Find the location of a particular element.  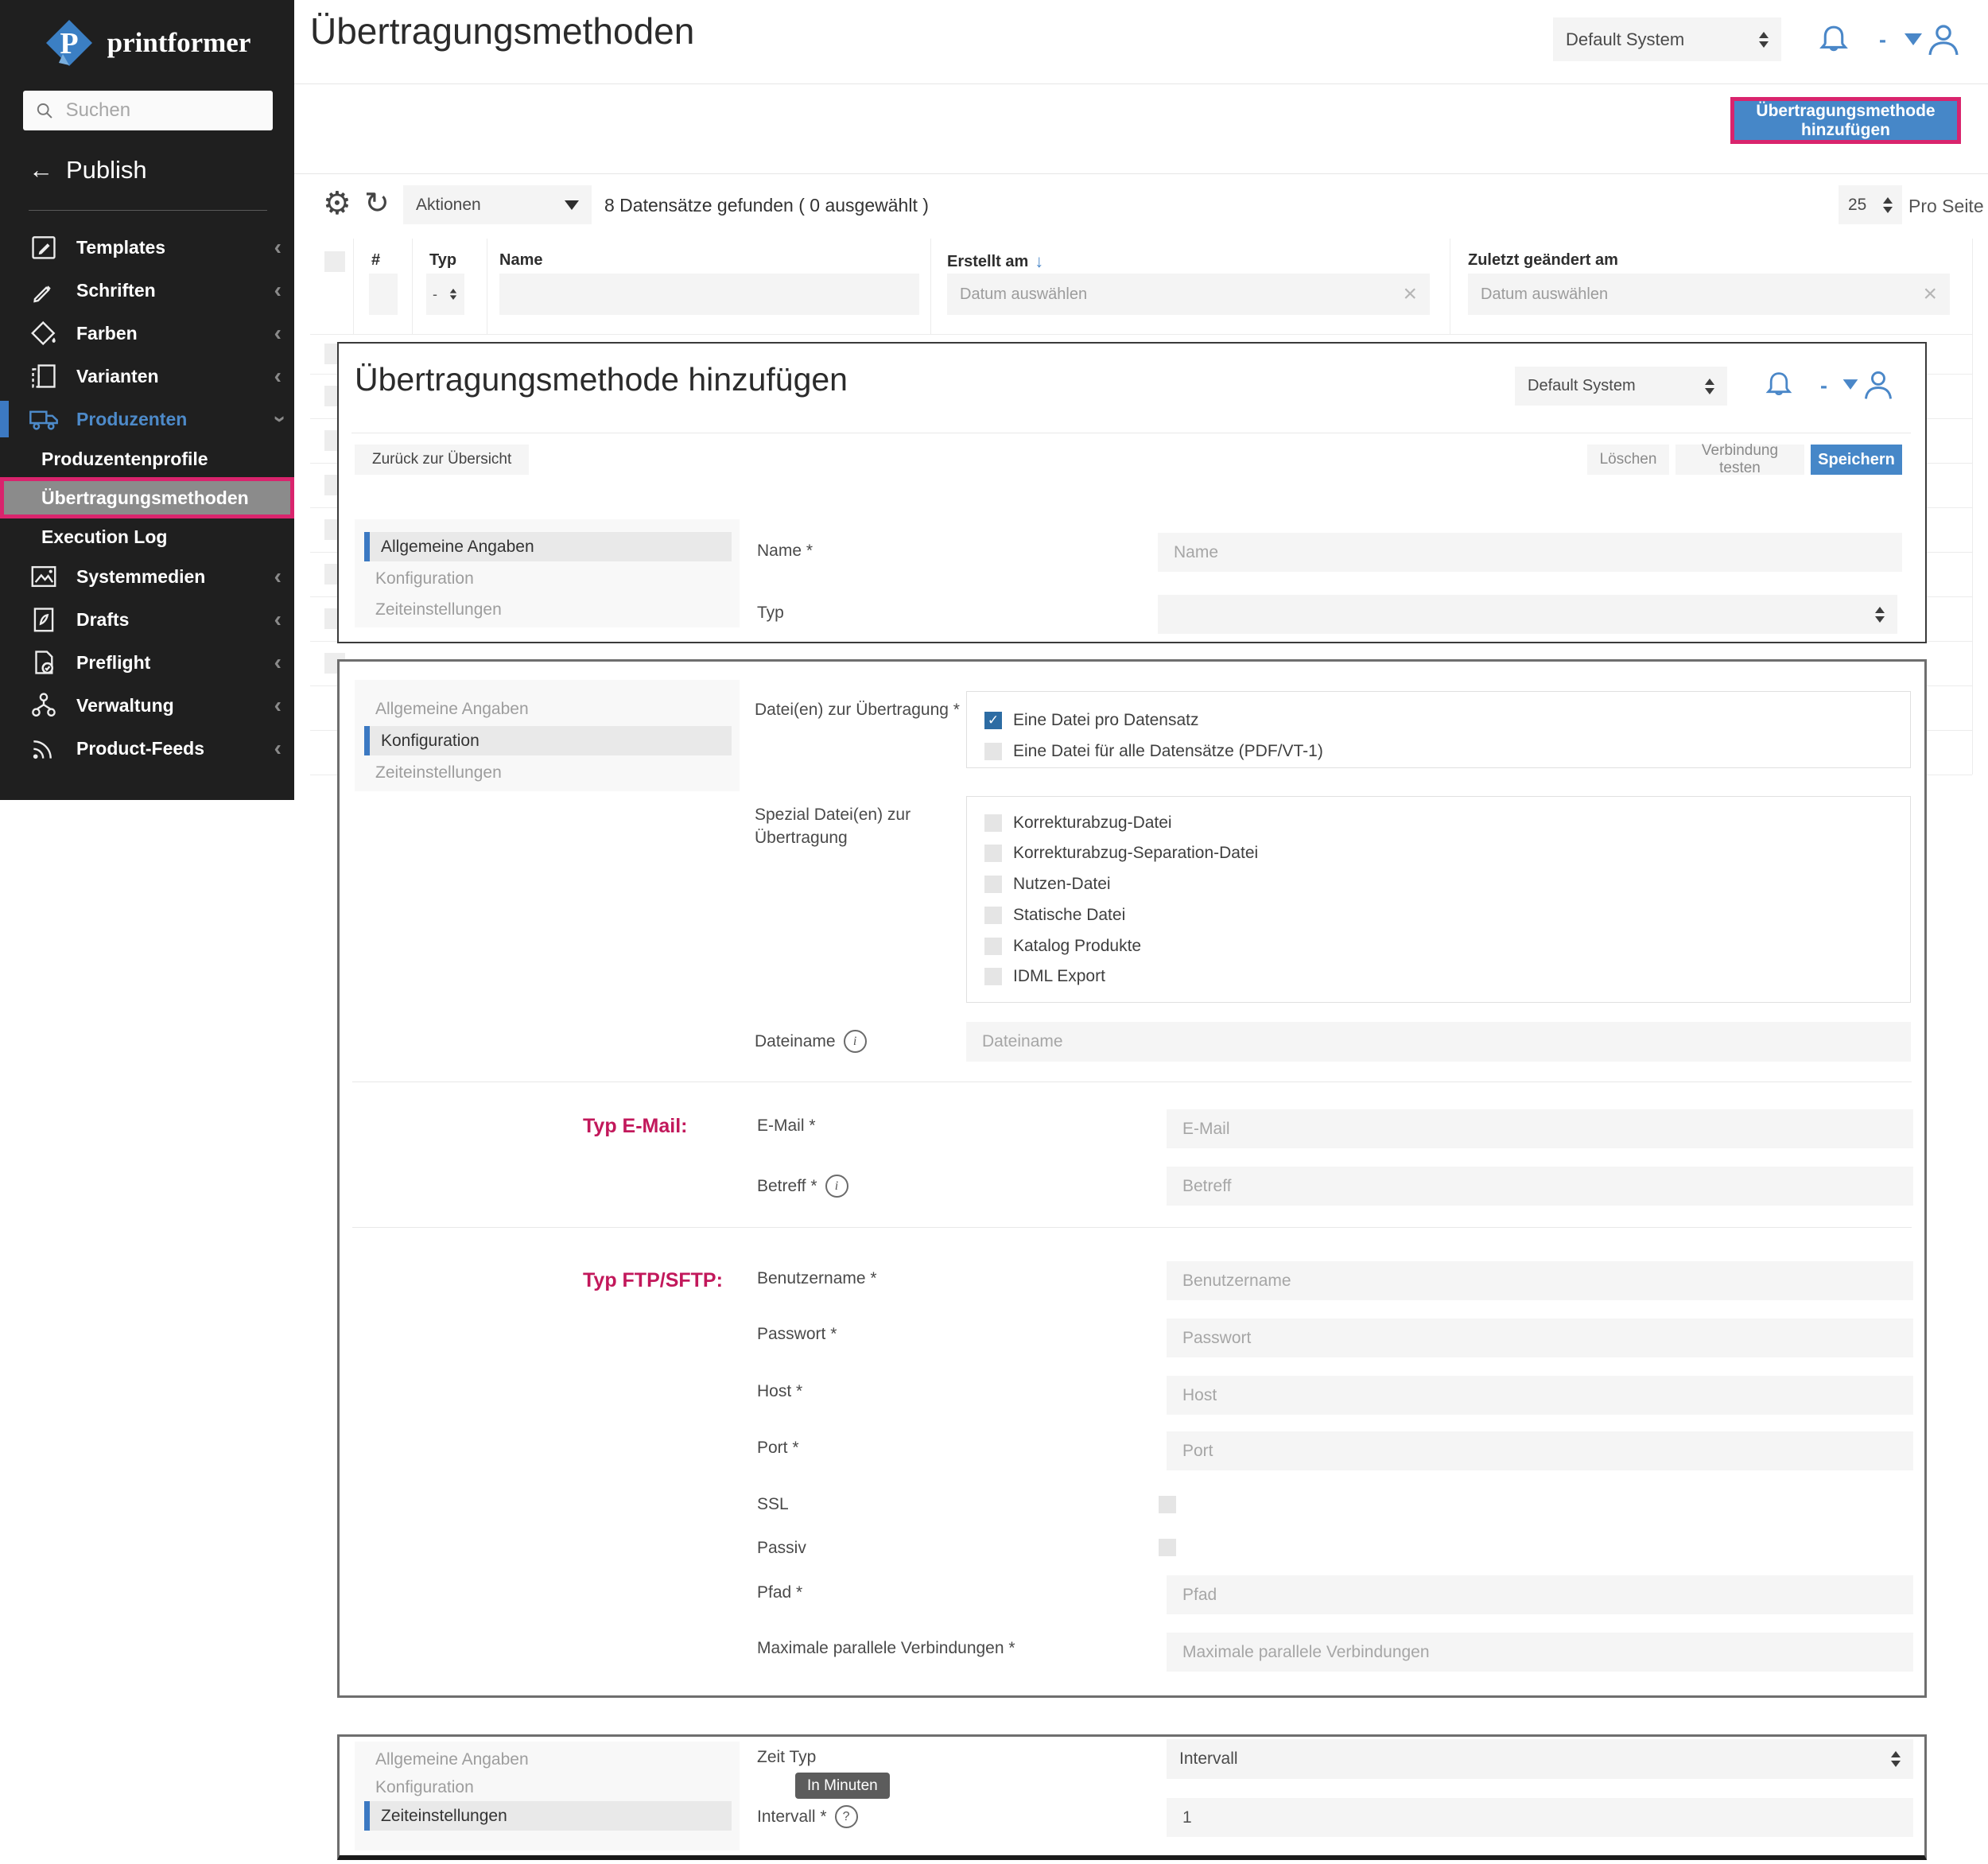

checkbox-checked is located at coordinates (993, 720).